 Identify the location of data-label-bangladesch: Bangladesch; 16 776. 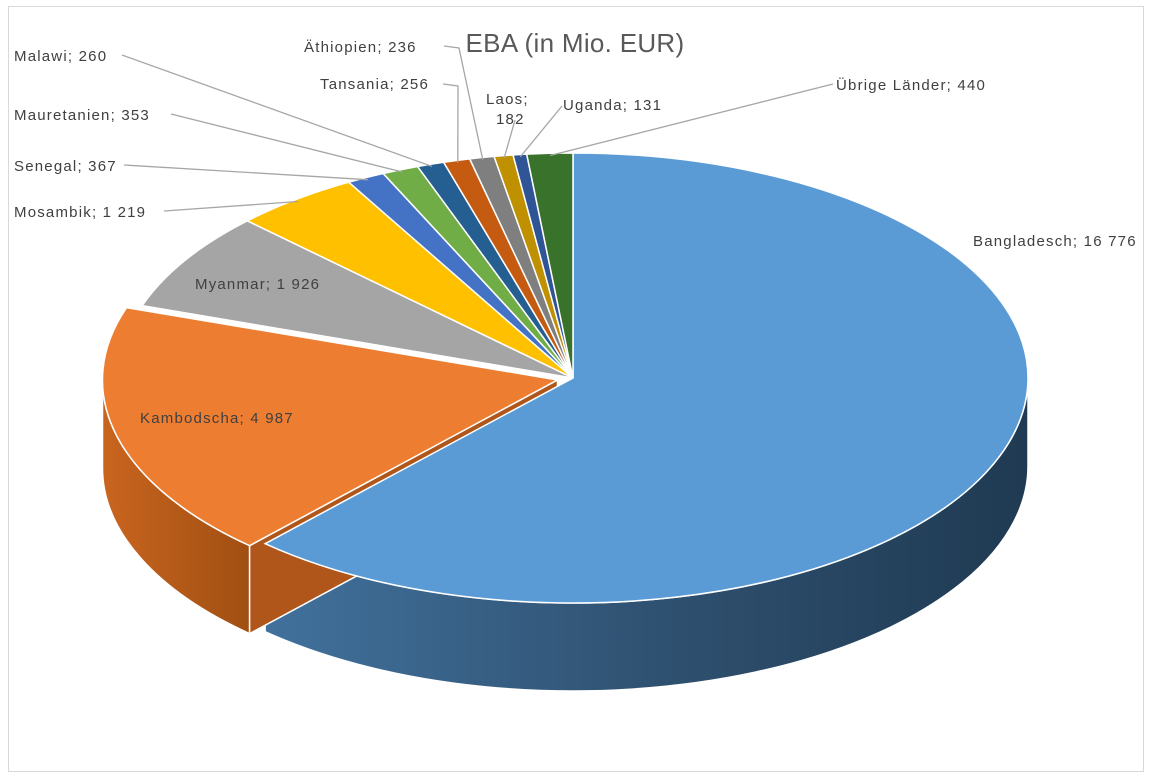
(1055, 241).